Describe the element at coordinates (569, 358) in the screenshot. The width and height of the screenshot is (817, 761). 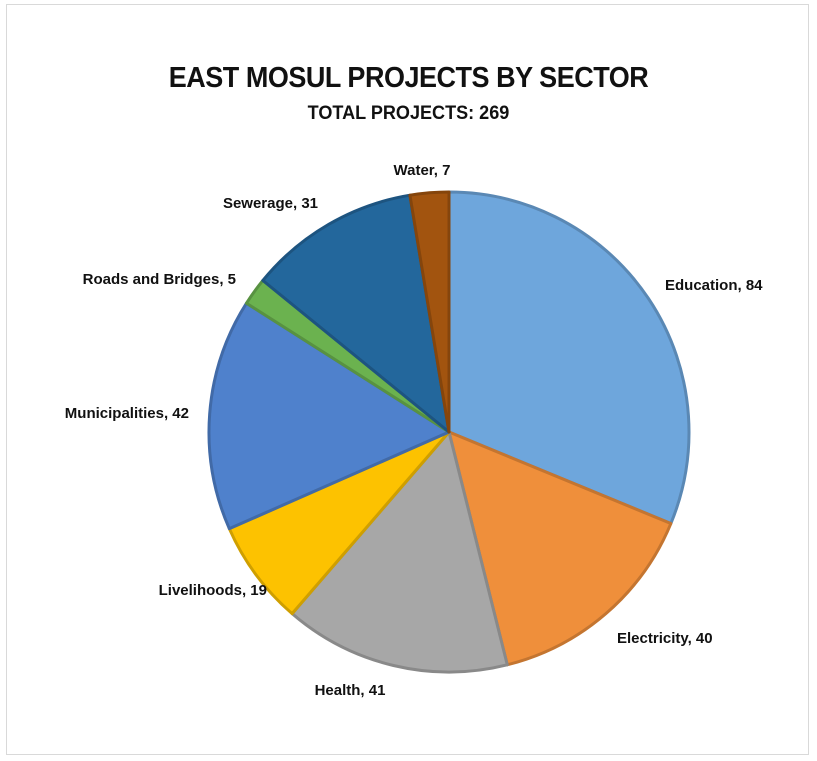
I see `pie-slice-education` at that location.